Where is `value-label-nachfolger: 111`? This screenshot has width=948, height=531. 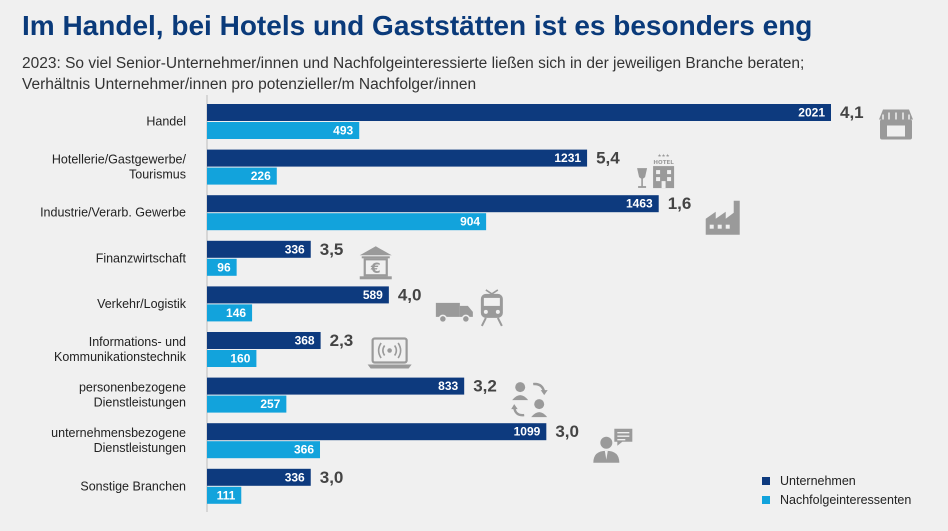 value-label-nachfolger: 111 is located at coordinates (226, 495).